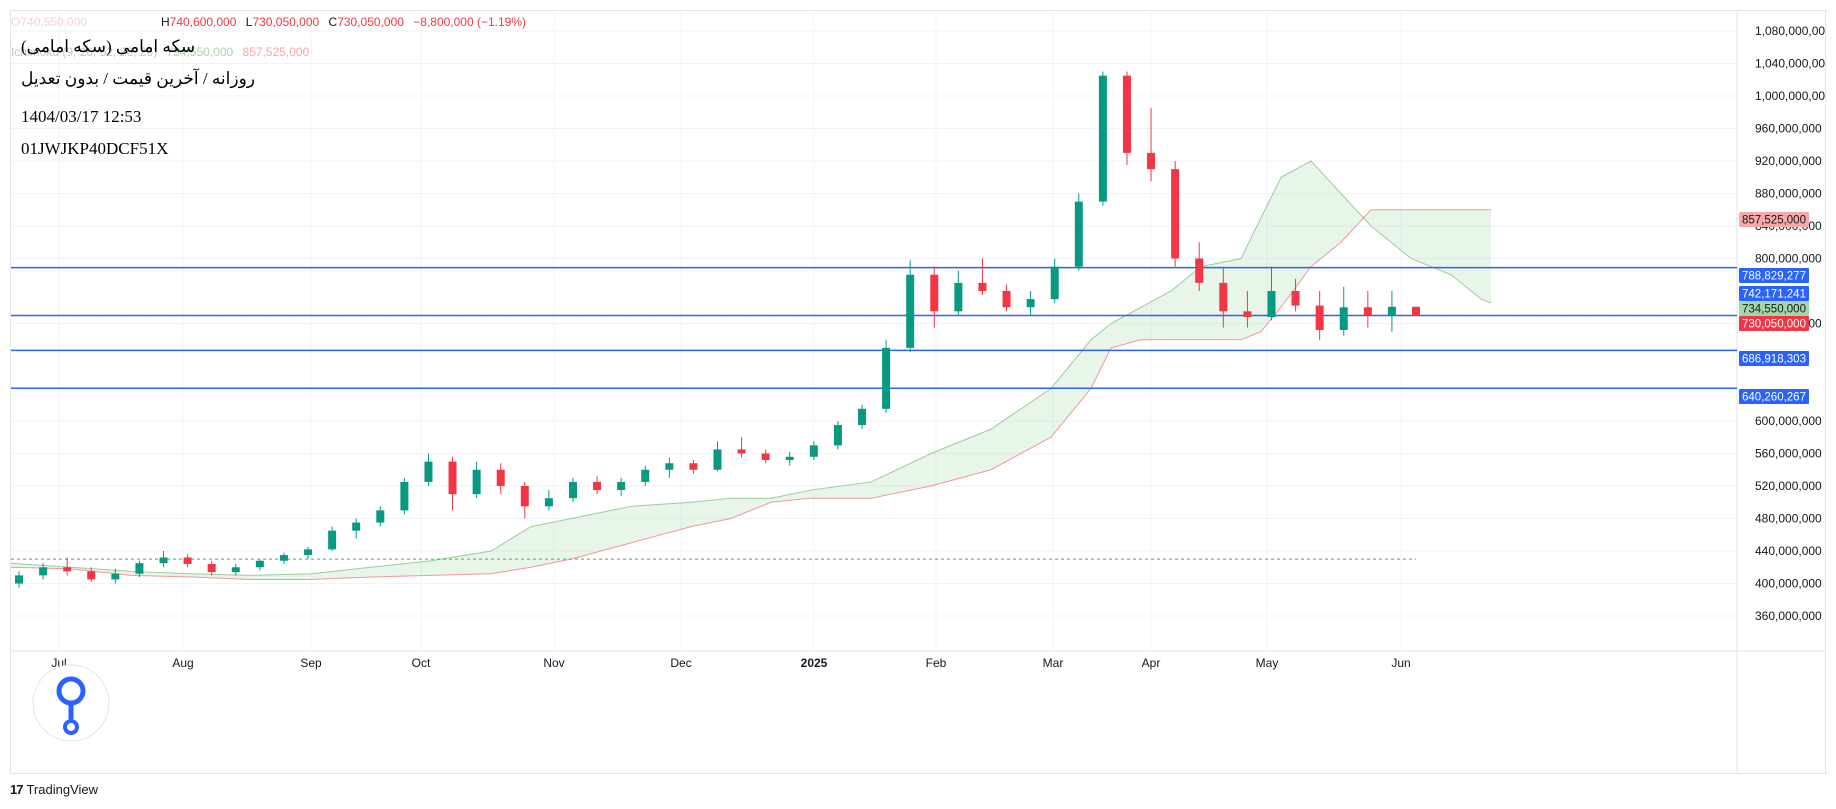 The width and height of the screenshot is (1836, 809). What do you see at coordinates (49, 22) in the screenshot?
I see `legend-open: O740,550,000` at bounding box center [49, 22].